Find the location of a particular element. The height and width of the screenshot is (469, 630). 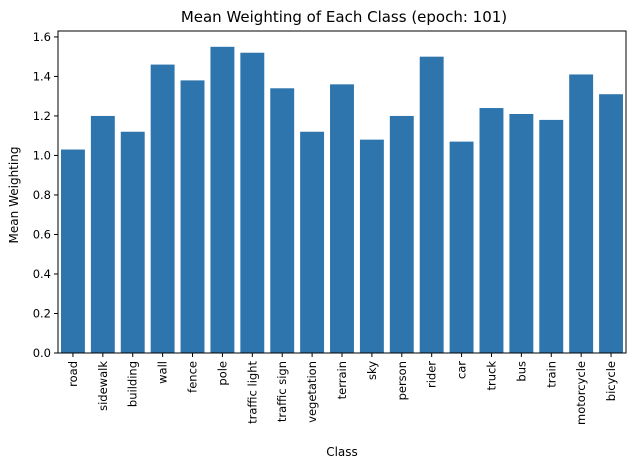

y-tick-label: 0.4 is located at coordinates (42, 274).